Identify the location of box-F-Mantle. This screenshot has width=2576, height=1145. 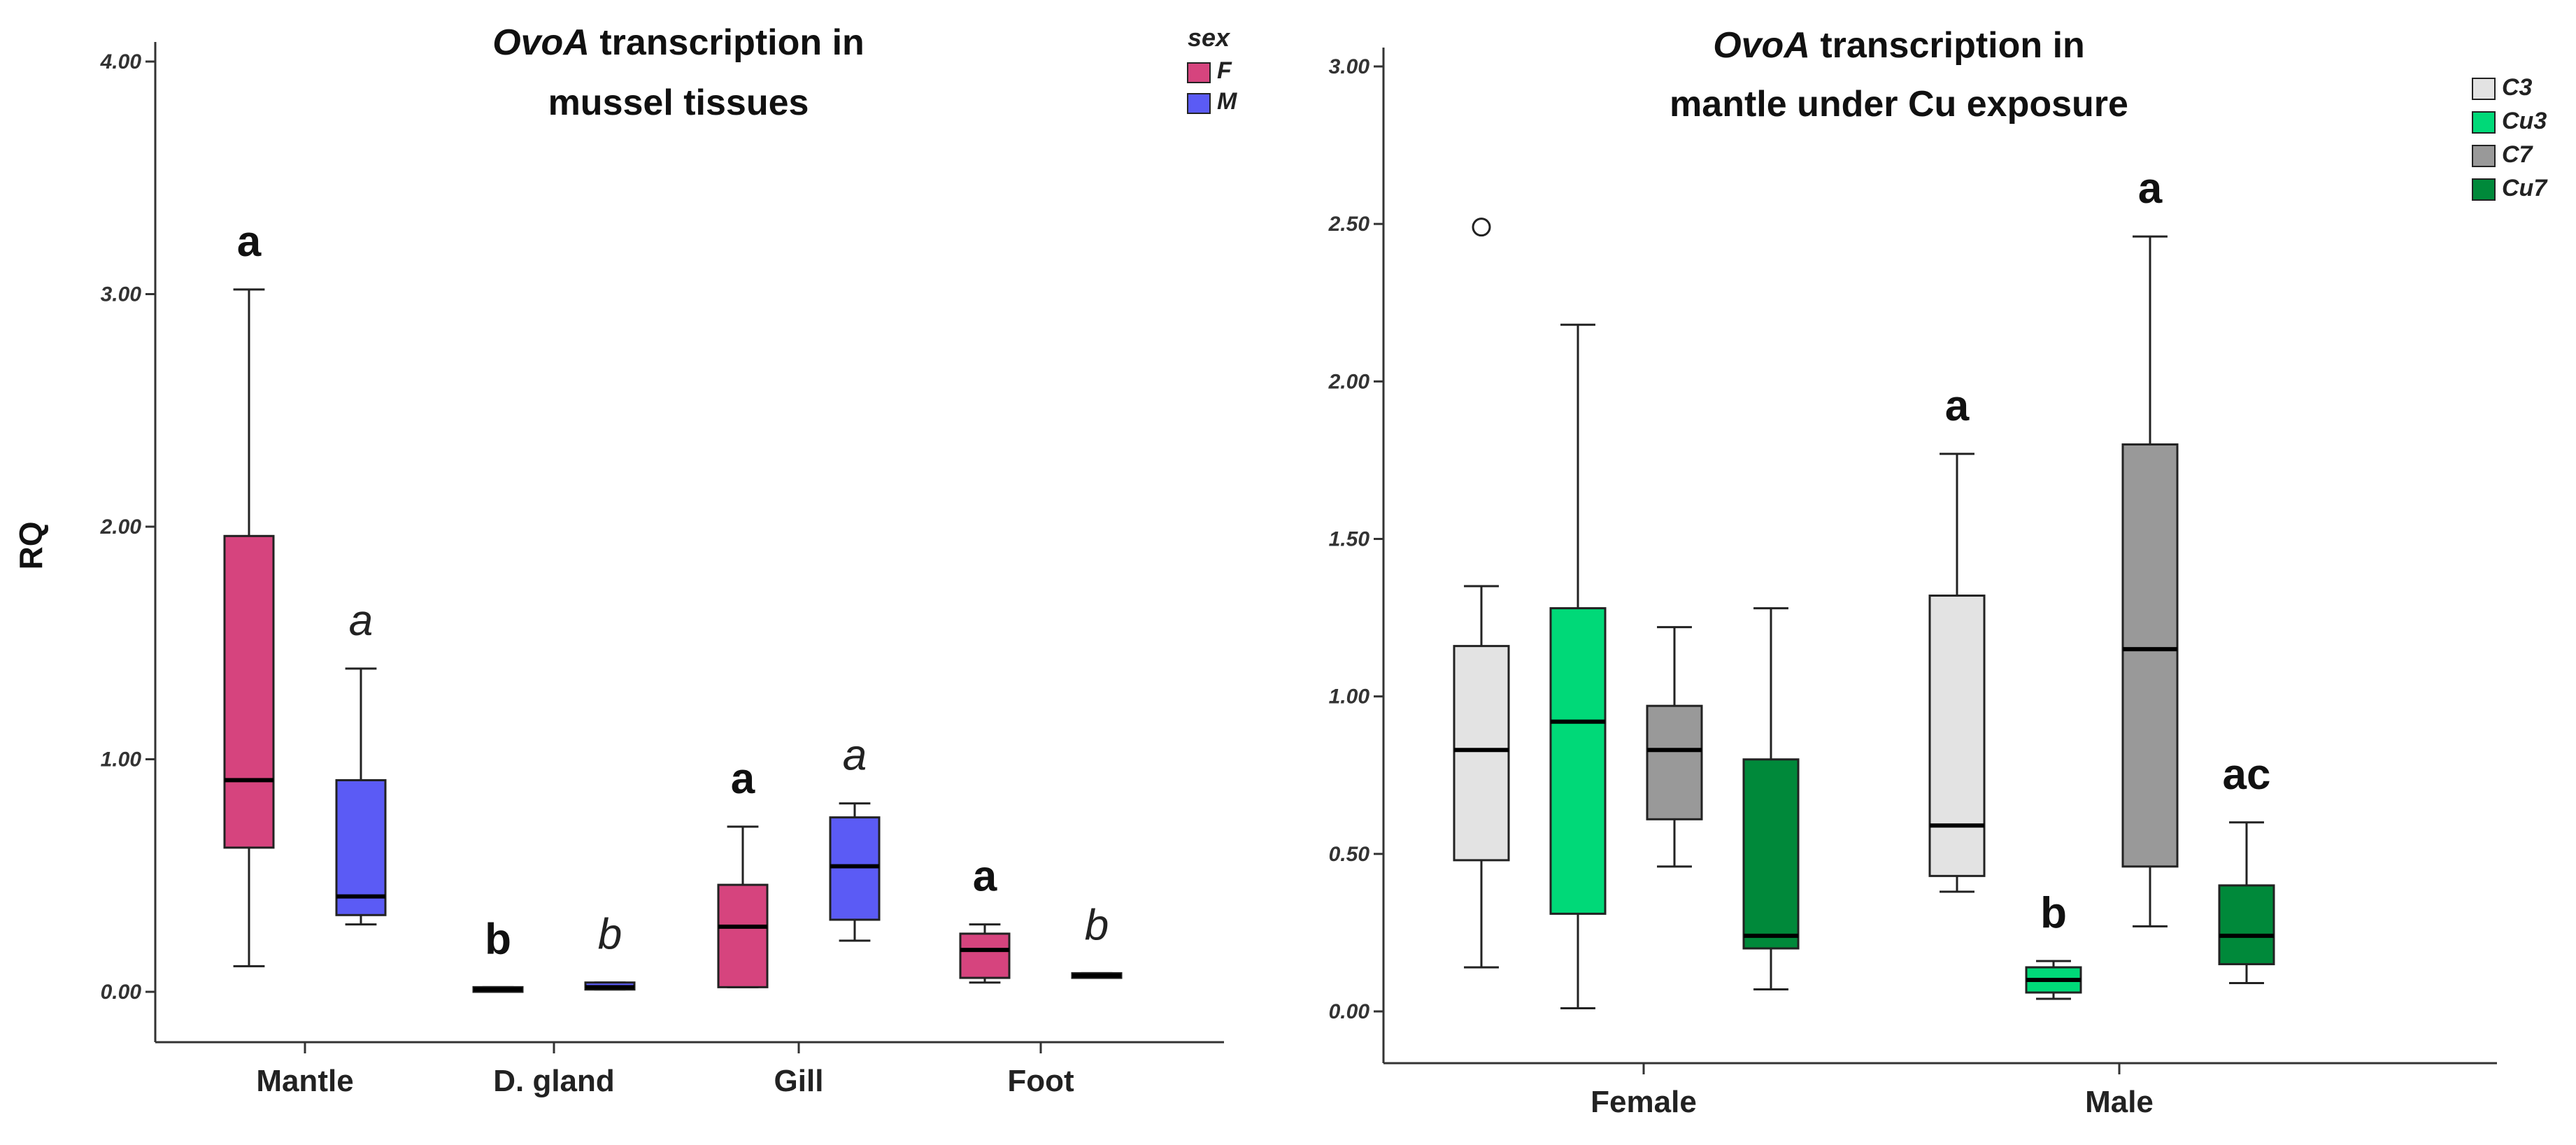
(249, 627).